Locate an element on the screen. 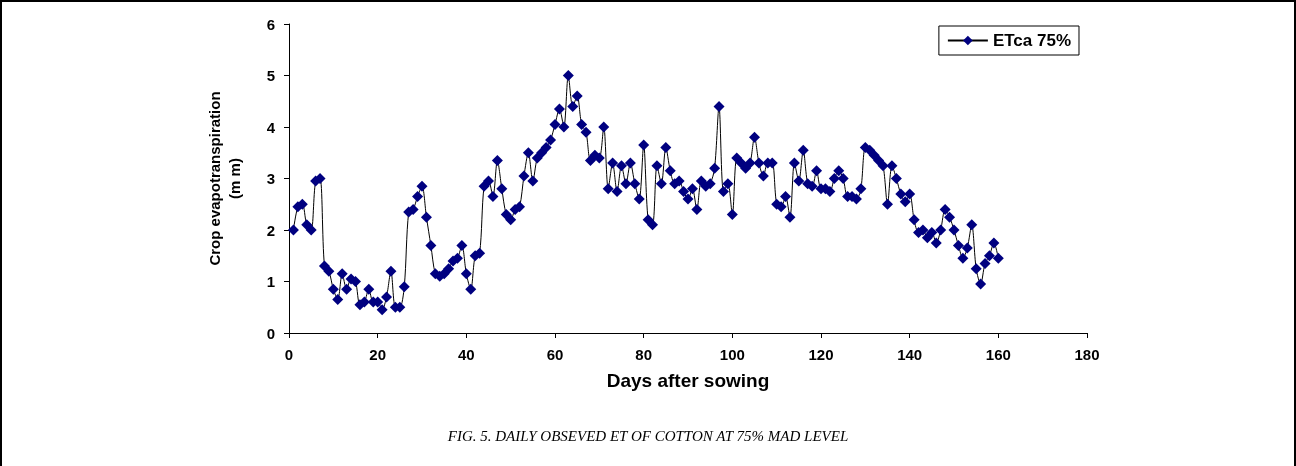 Image resolution: width=1296 pixels, height=466 pixels. y-tick-label: 3 is located at coordinates (270, 178).